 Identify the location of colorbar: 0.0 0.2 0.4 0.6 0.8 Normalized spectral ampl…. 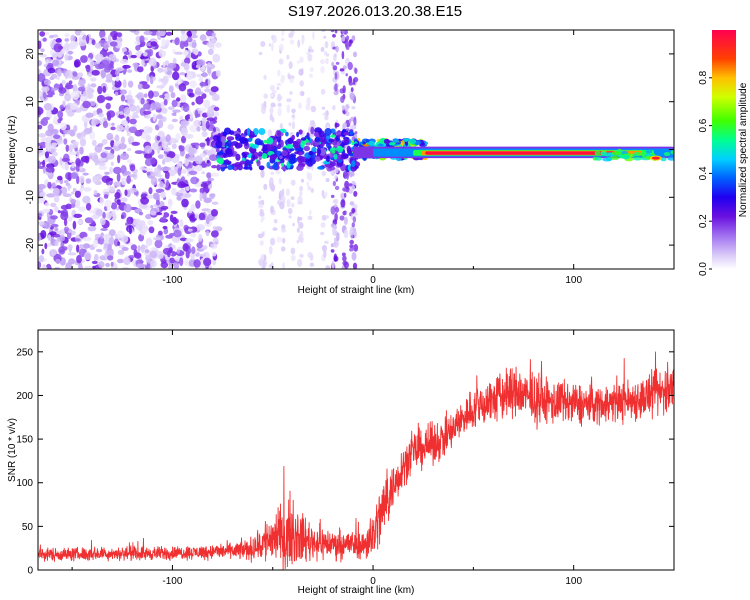
(723, 153).